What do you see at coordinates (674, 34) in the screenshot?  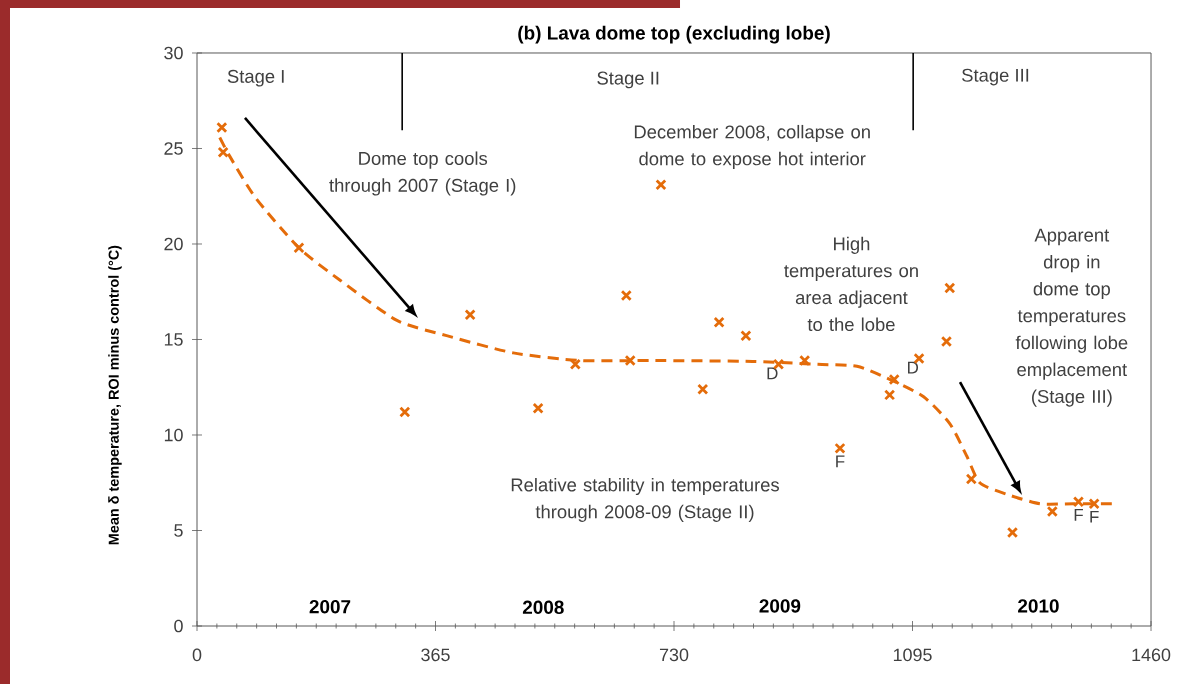 I see `chart-title: (b) Lava dome top (excluding lobe)` at bounding box center [674, 34].